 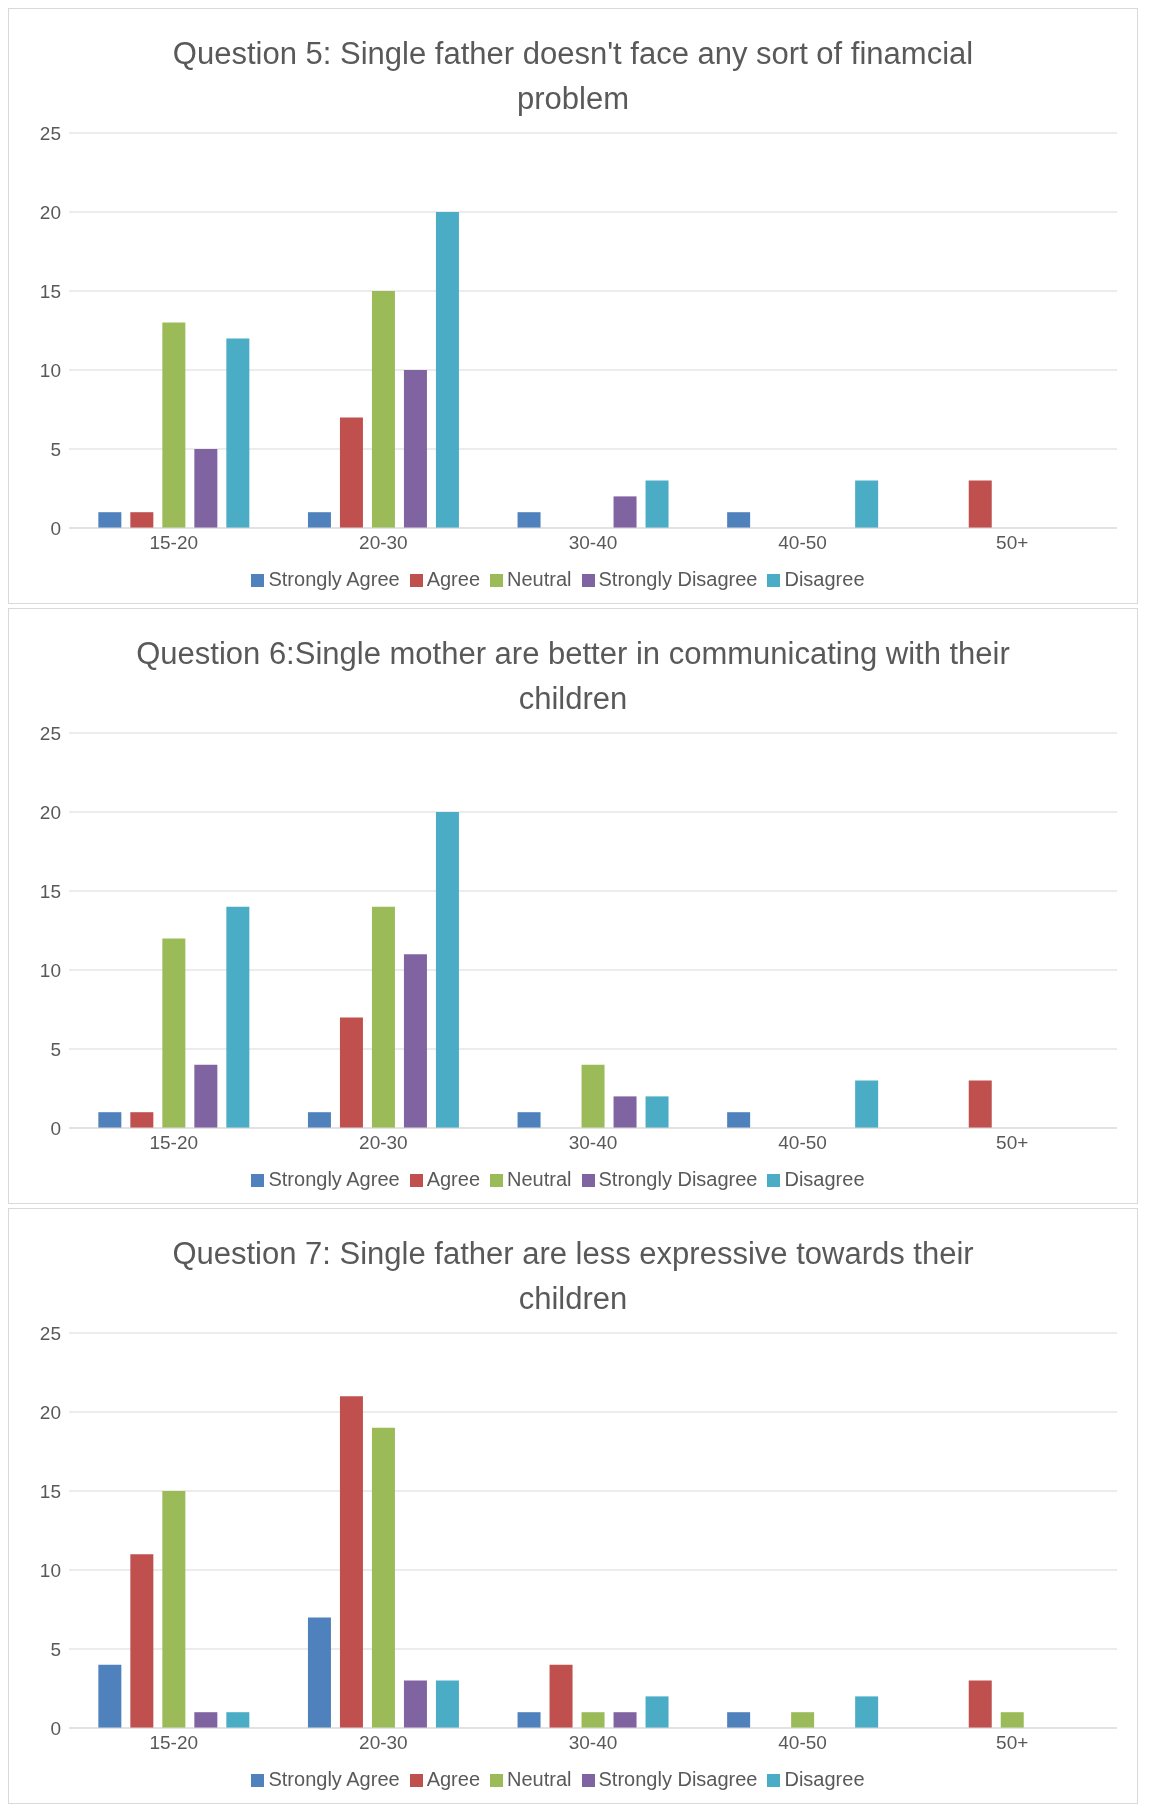 I want to click on chart-title: Question 5: Single father doesn't face any sort of finamcial problem, so click(x=573, y=76).